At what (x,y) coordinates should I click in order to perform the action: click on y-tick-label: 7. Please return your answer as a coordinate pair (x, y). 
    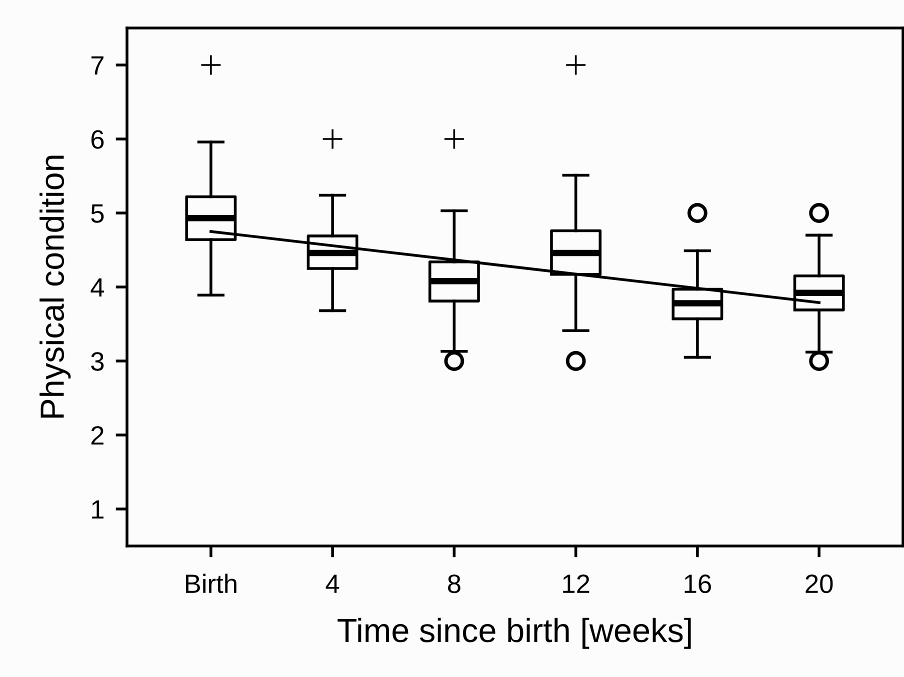
    Looking at the image, I should click on (97, 65).